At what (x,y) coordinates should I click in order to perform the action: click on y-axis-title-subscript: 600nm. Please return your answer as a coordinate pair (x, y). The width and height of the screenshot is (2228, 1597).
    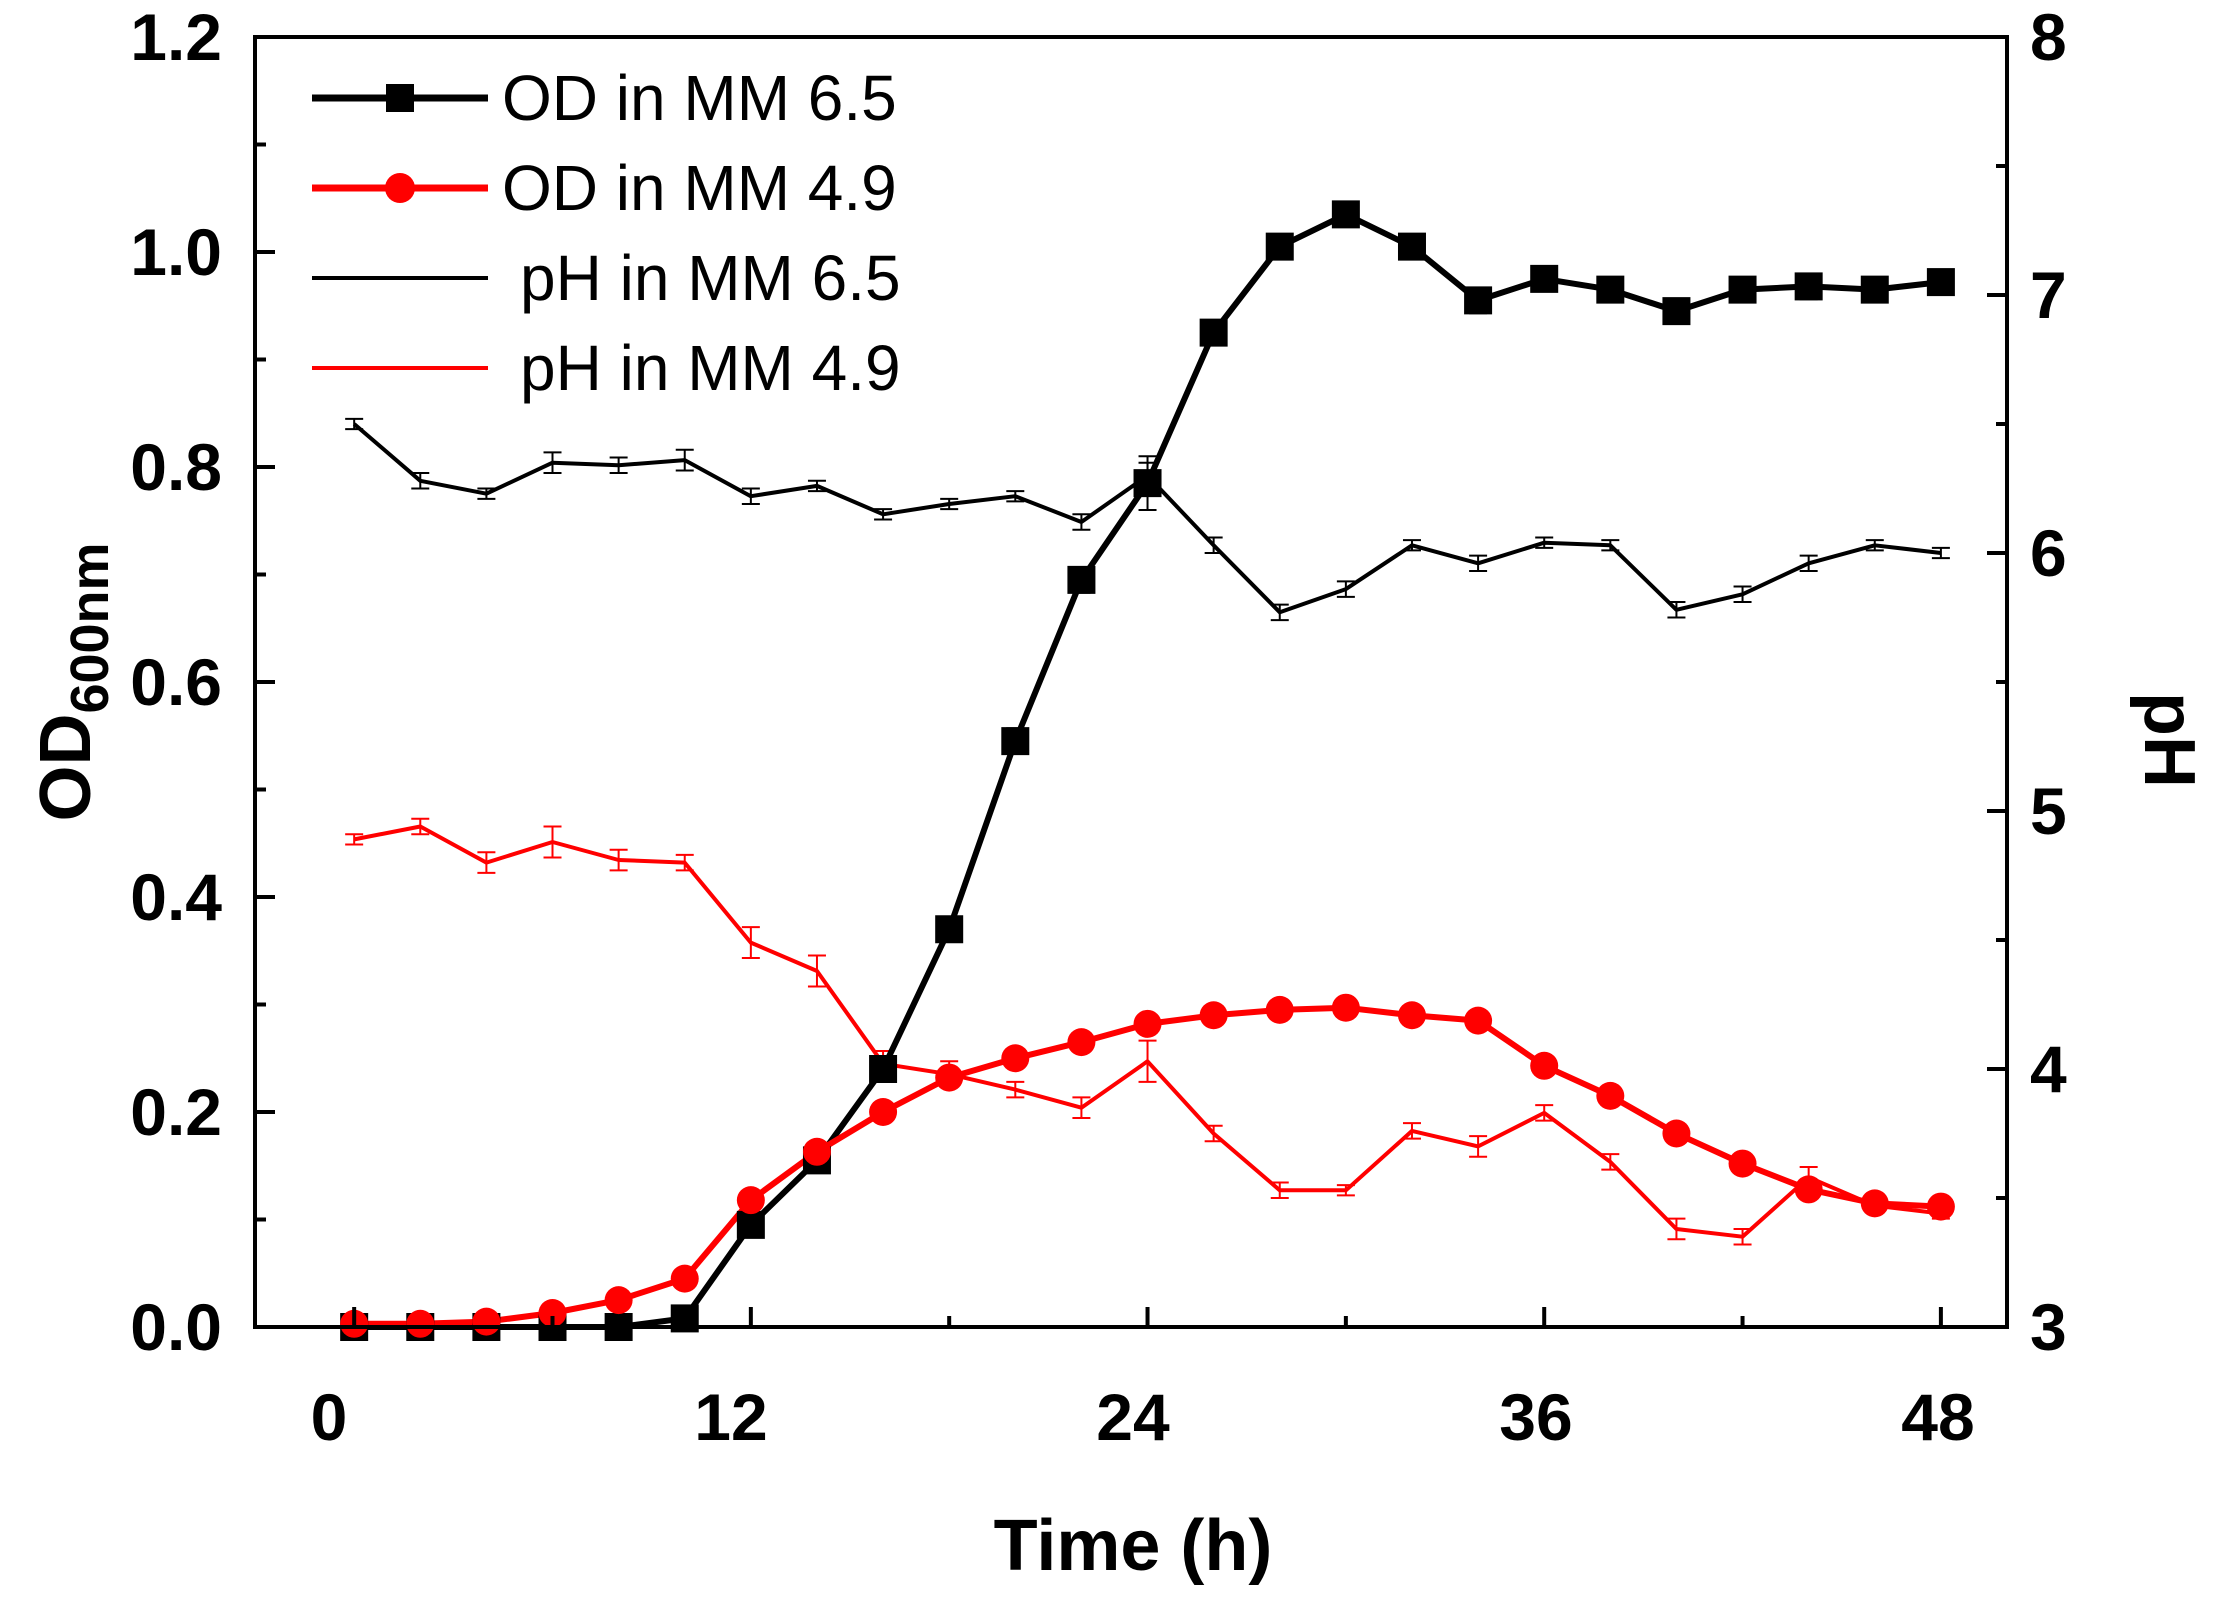
    Looking at the image, I should click on (90, 627).